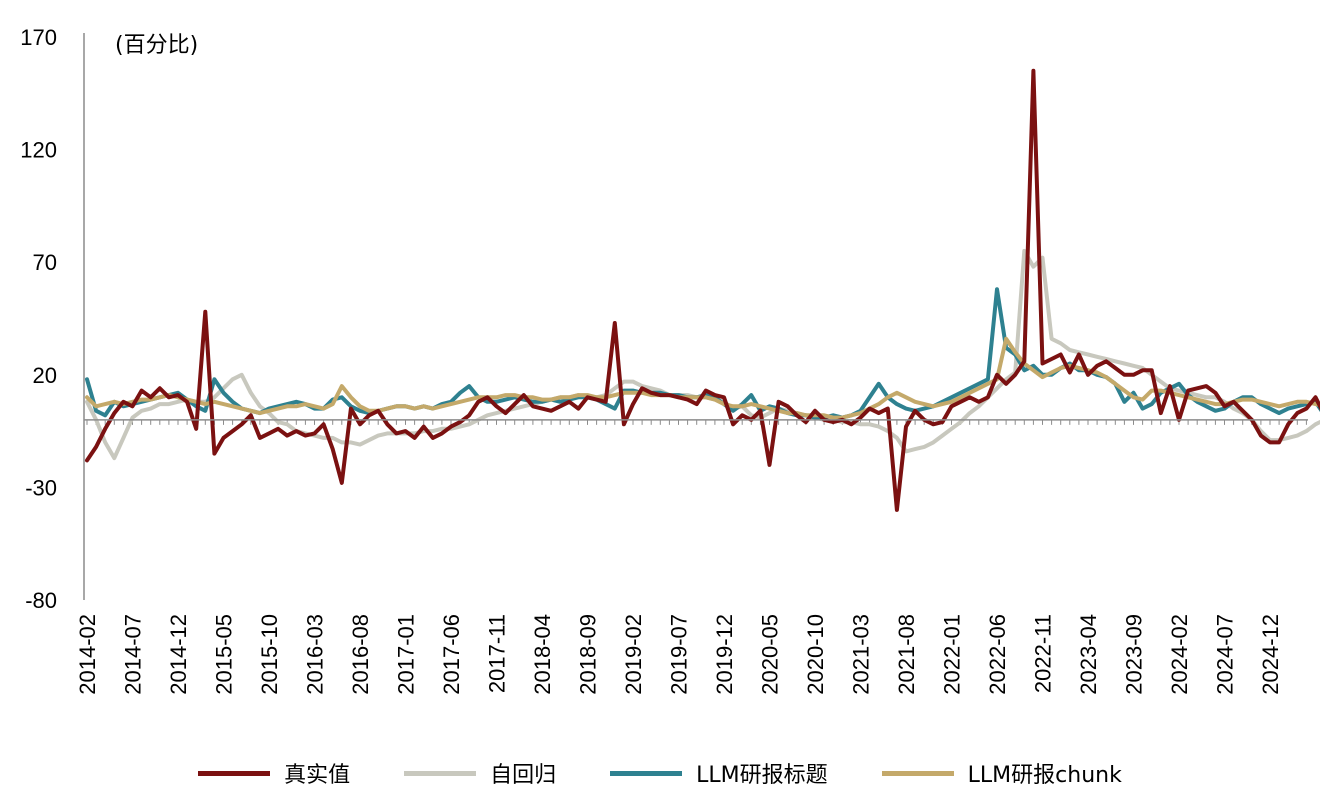 The height and width of the screenshot is (798, 1320). I want to click on legend-label: LLM研报chunk, so click(1044, 775).